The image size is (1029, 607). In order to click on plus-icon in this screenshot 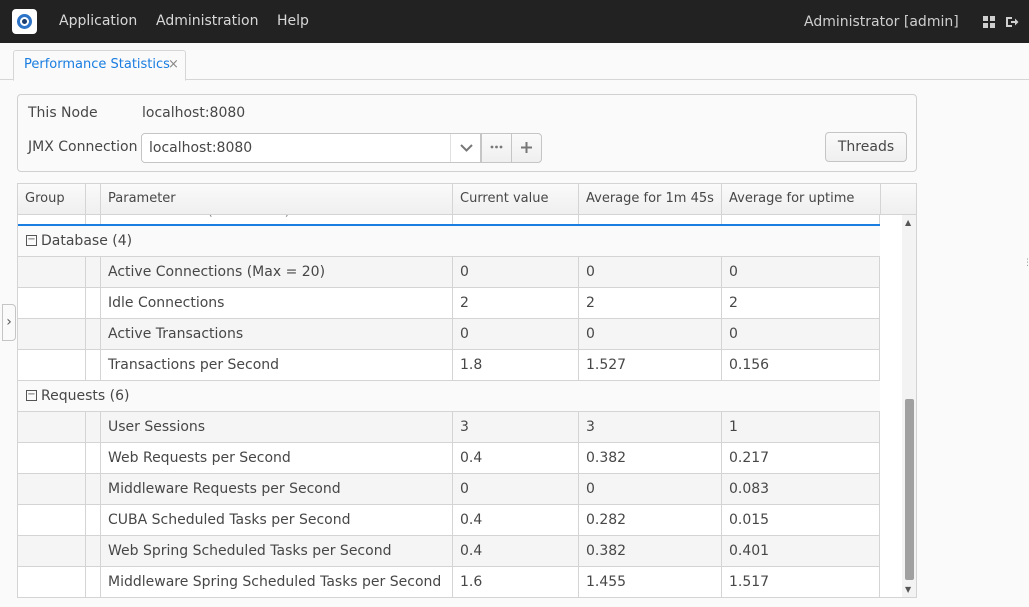, I will do `click(526, 147)`.